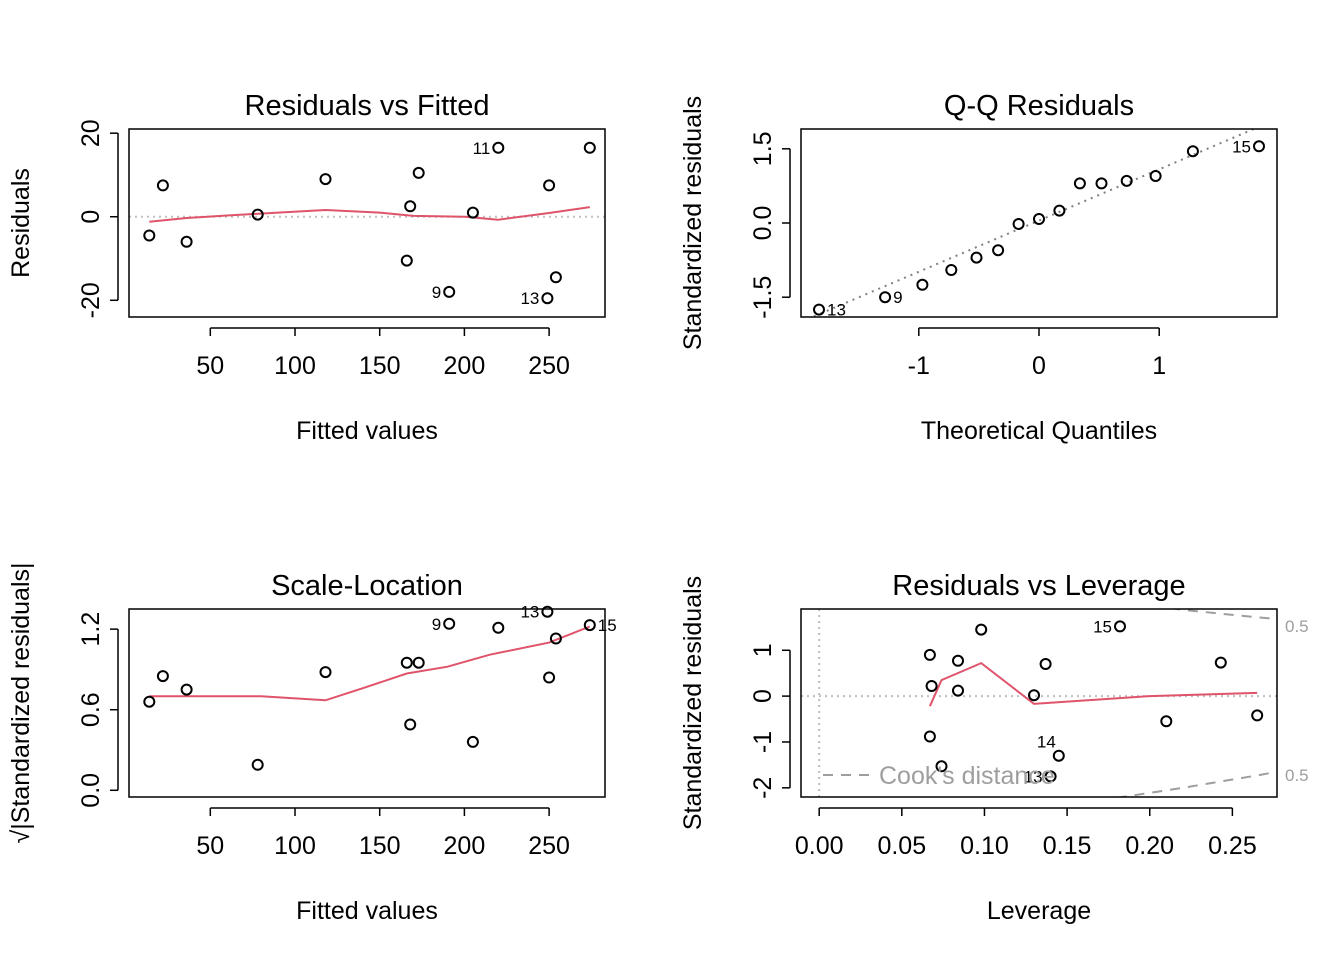  Describe the element at coordinates (819, 846) in the screenshot. I see `x-tick-label: 0.00` at that location.